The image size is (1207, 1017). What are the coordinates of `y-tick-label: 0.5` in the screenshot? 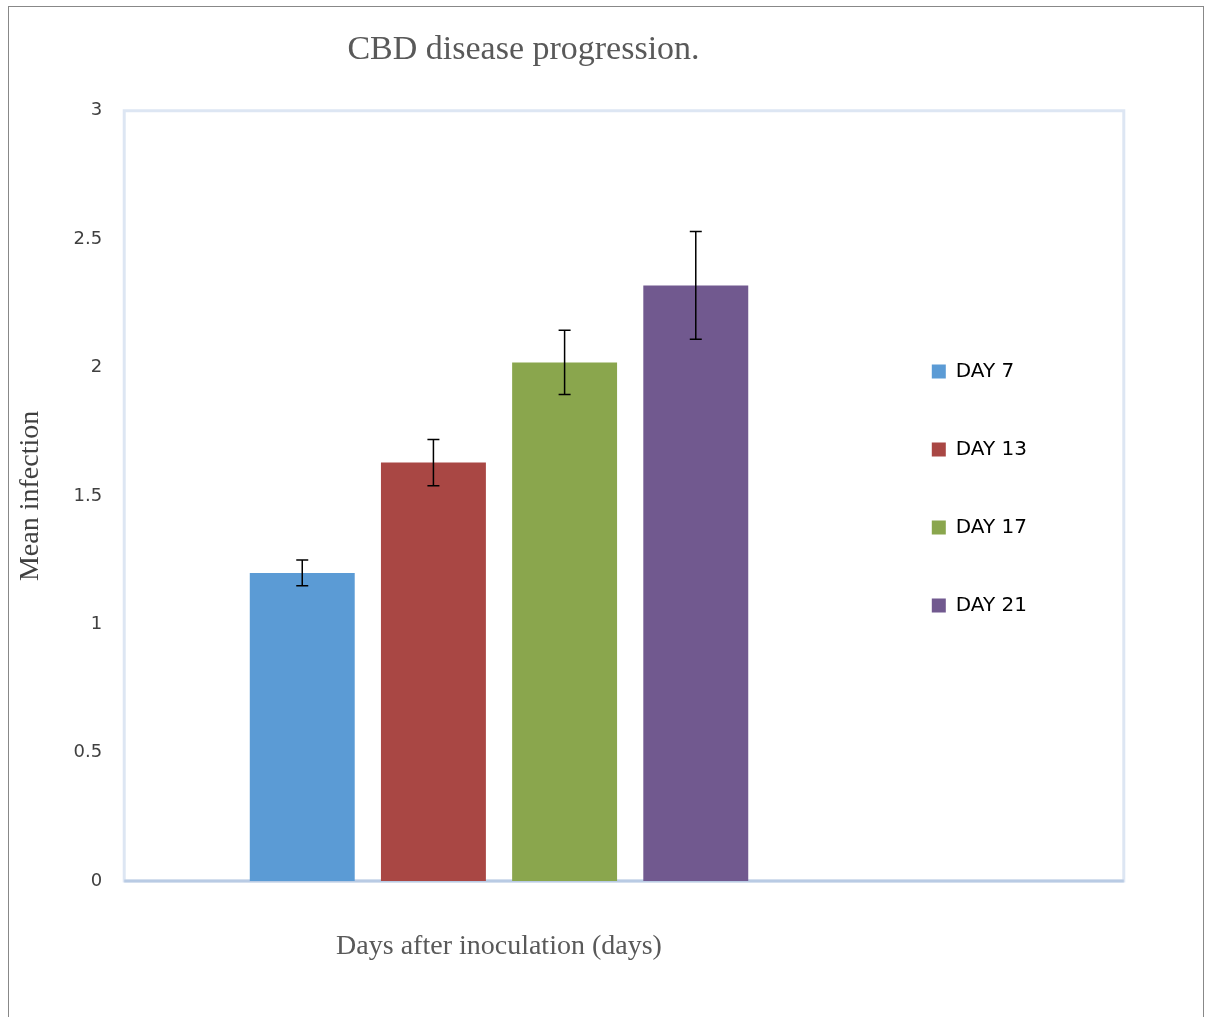 It's located at (88, 751).